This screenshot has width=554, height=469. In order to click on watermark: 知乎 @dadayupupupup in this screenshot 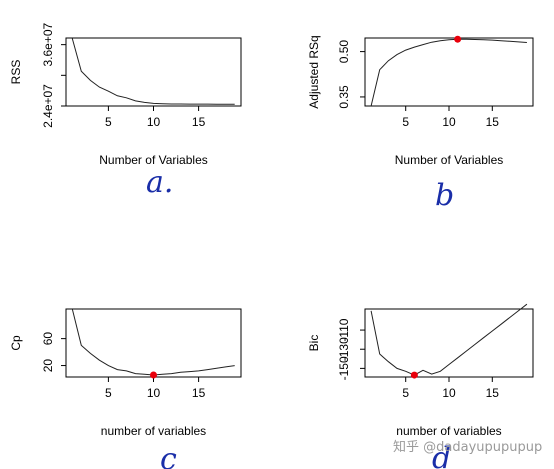, I will do `click(468, 447)`.